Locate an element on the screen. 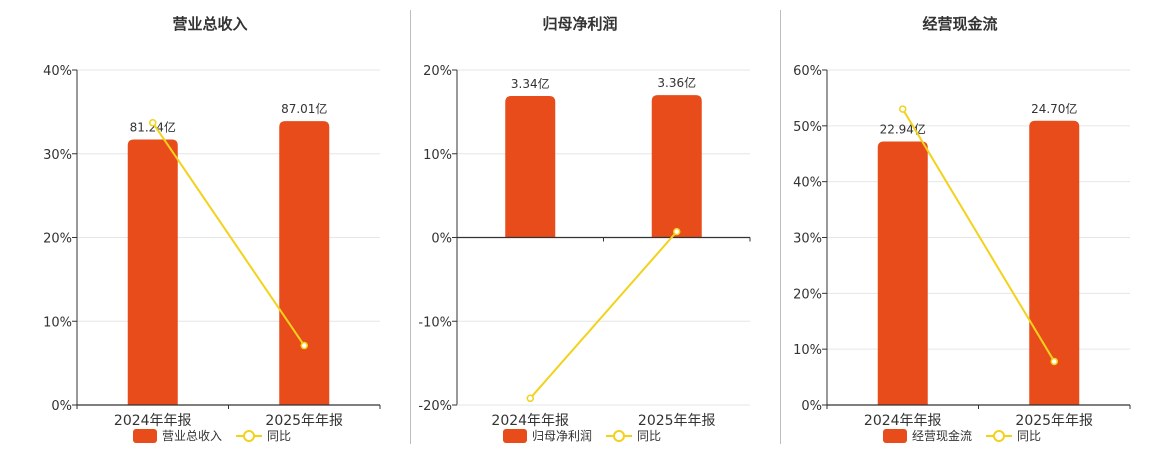 The image size is (1160, 454). chart-title: 营业总收入 is located at coordinates (209, 24).